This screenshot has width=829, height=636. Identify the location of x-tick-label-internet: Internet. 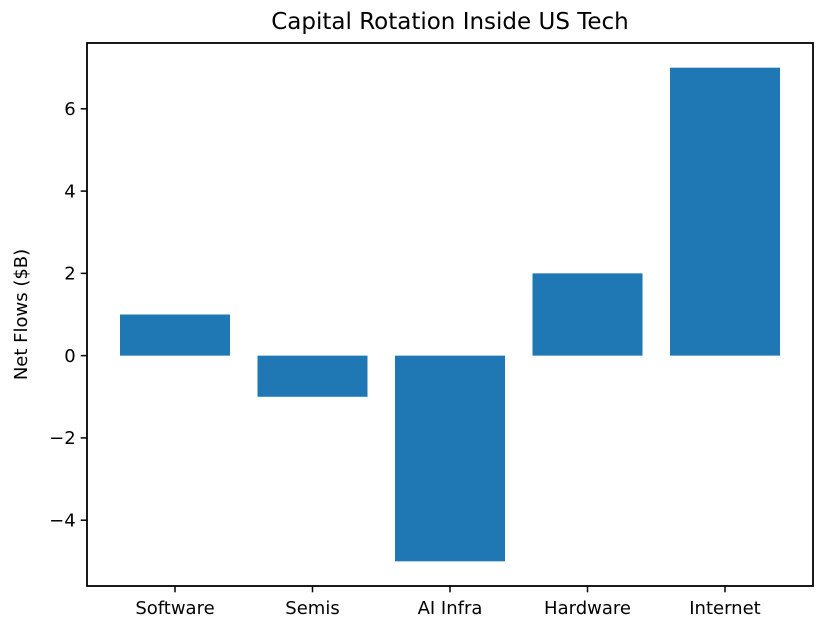
(724, 608).